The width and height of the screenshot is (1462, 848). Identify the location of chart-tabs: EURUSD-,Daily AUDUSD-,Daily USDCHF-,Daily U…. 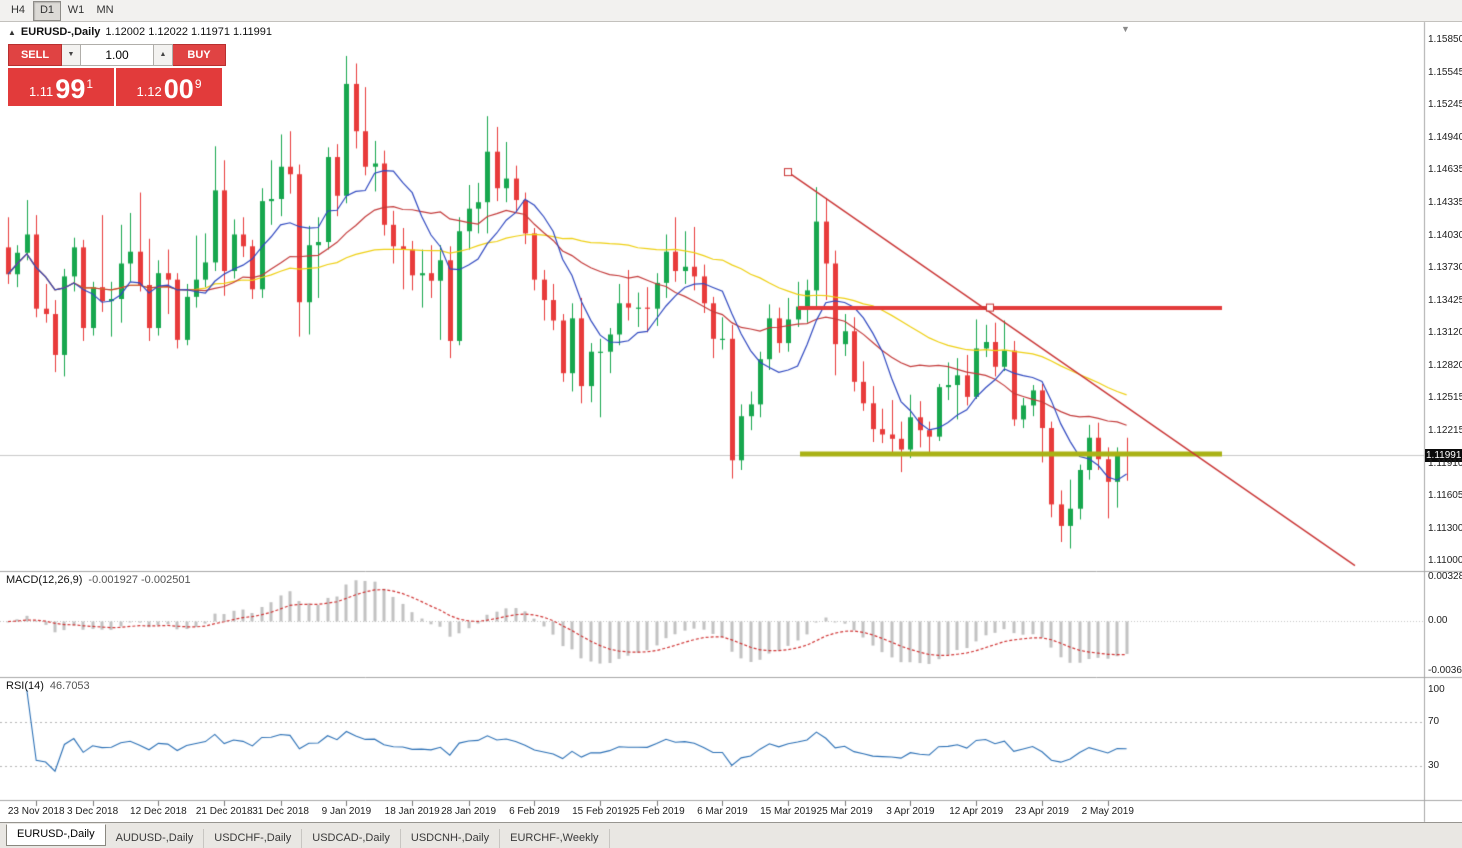
(308, 836).